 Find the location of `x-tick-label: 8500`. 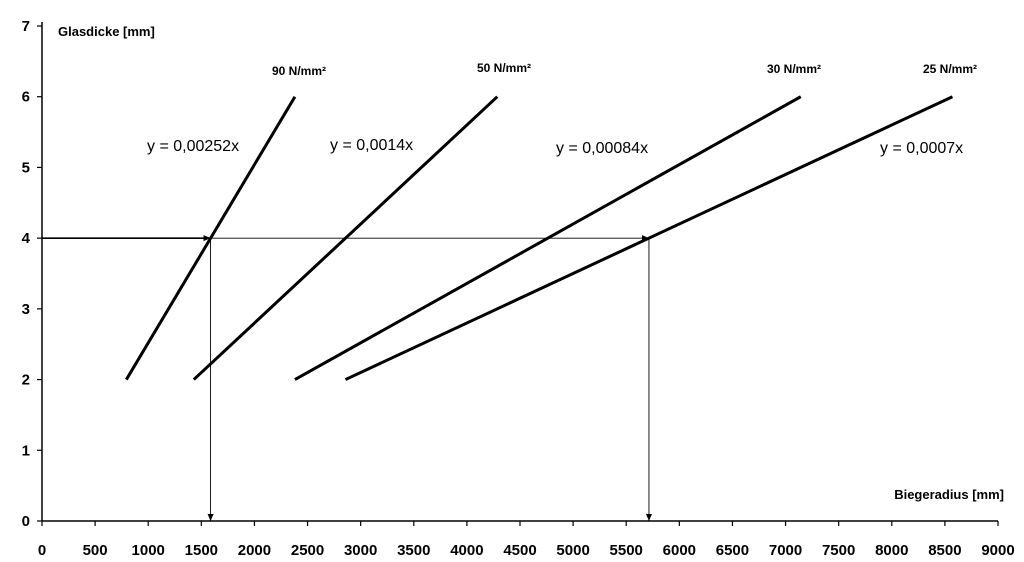

x-tick-label: 8500 is located at coordinates (944, 550).